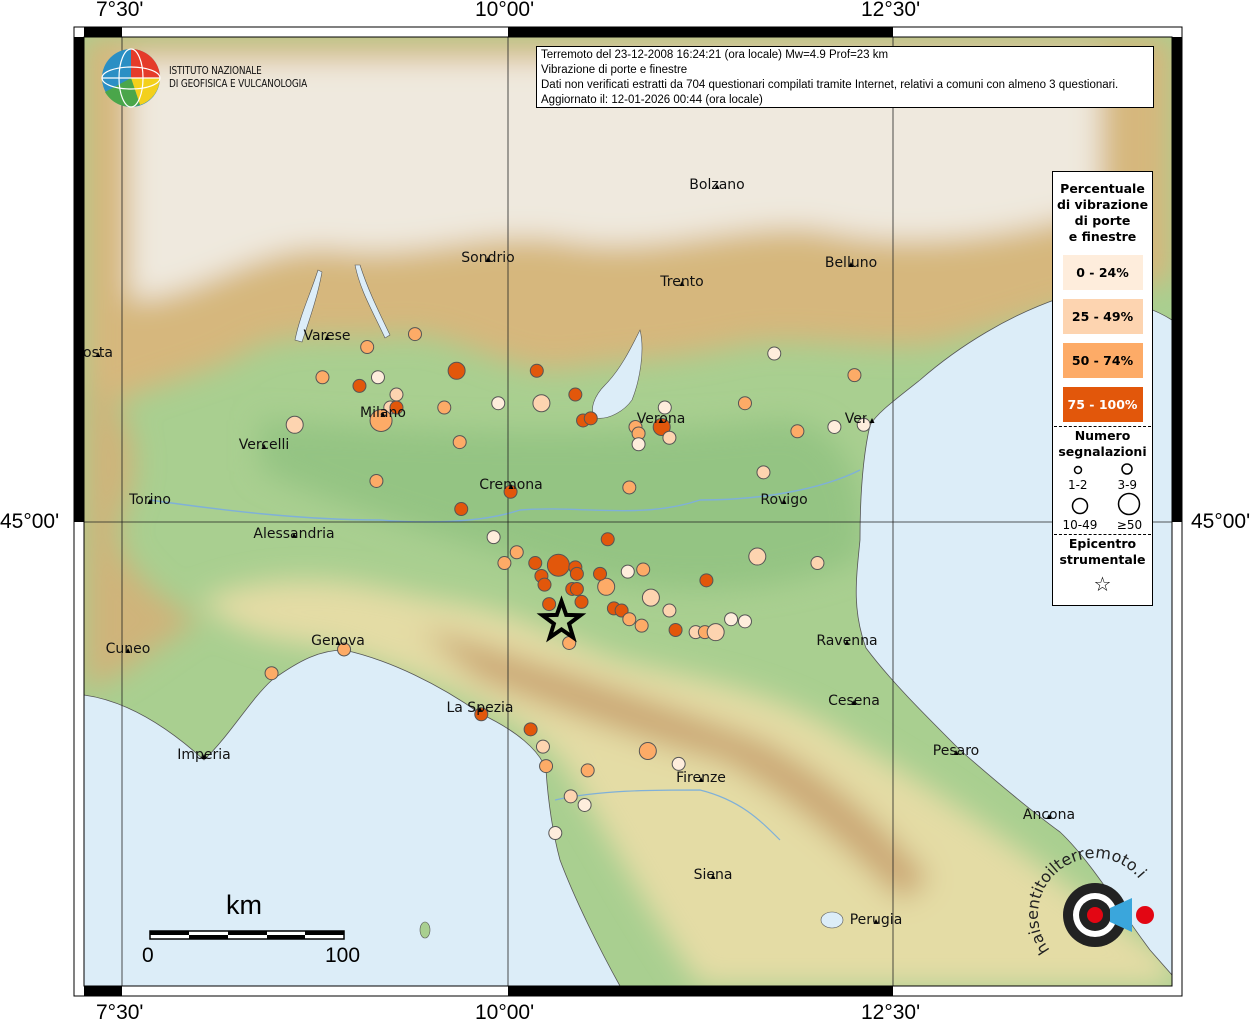 This screenshot has height=1025, width=1255. I want to click on city-siena: Siena, so click(713, 875).